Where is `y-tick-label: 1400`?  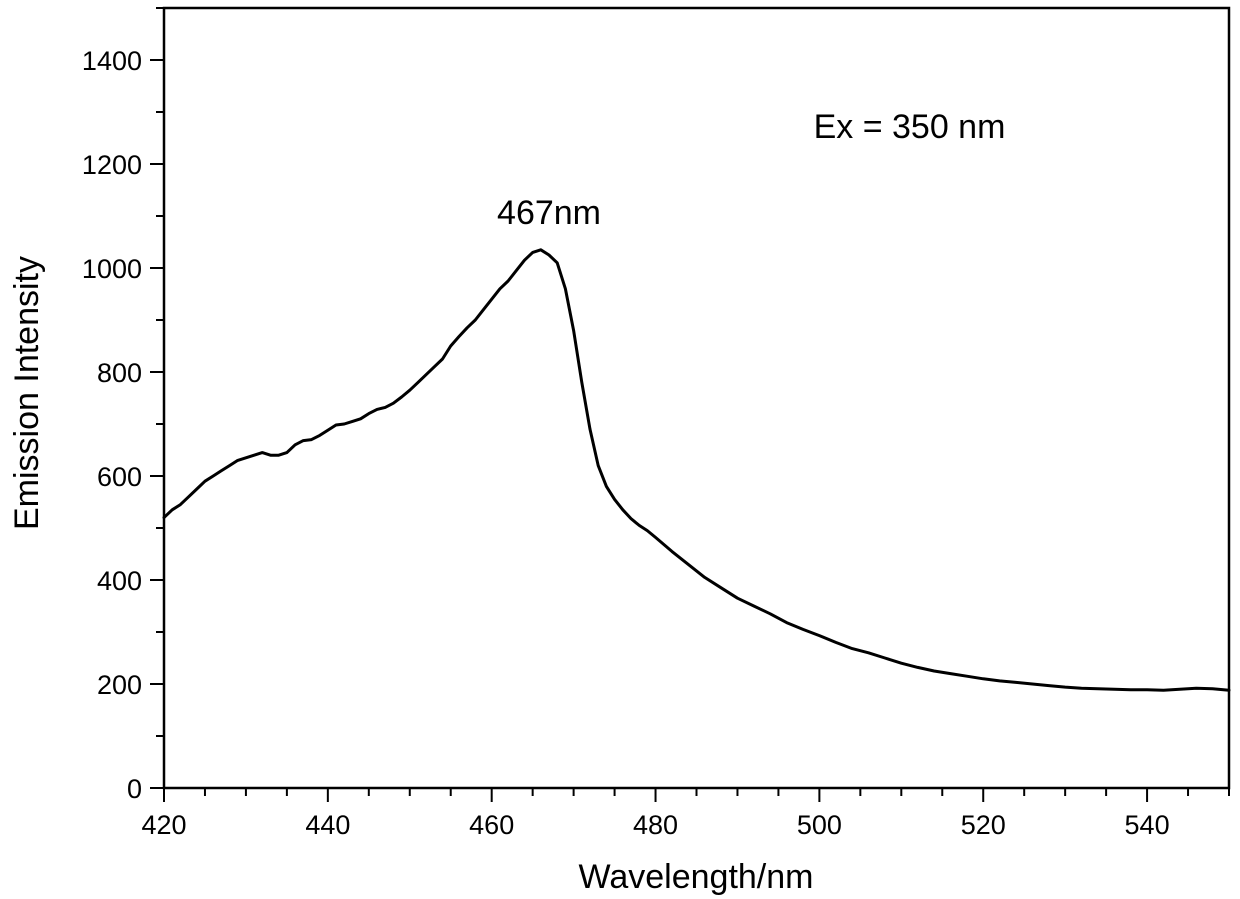
y-tick-label: 1400 is located at coordinates (112, 61).